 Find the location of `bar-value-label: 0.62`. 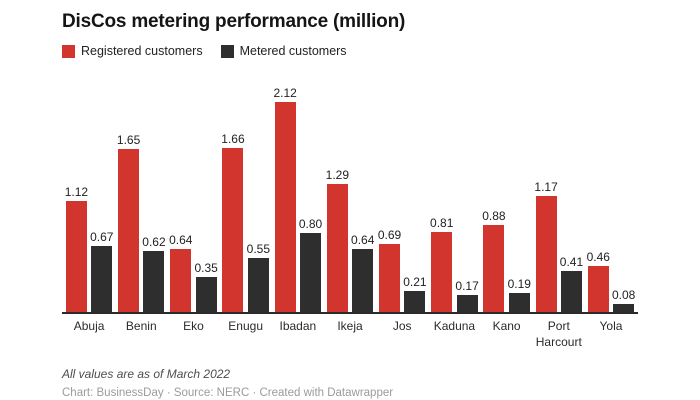

bar-value-label: 0.62 is located at coordinates (154, 241).